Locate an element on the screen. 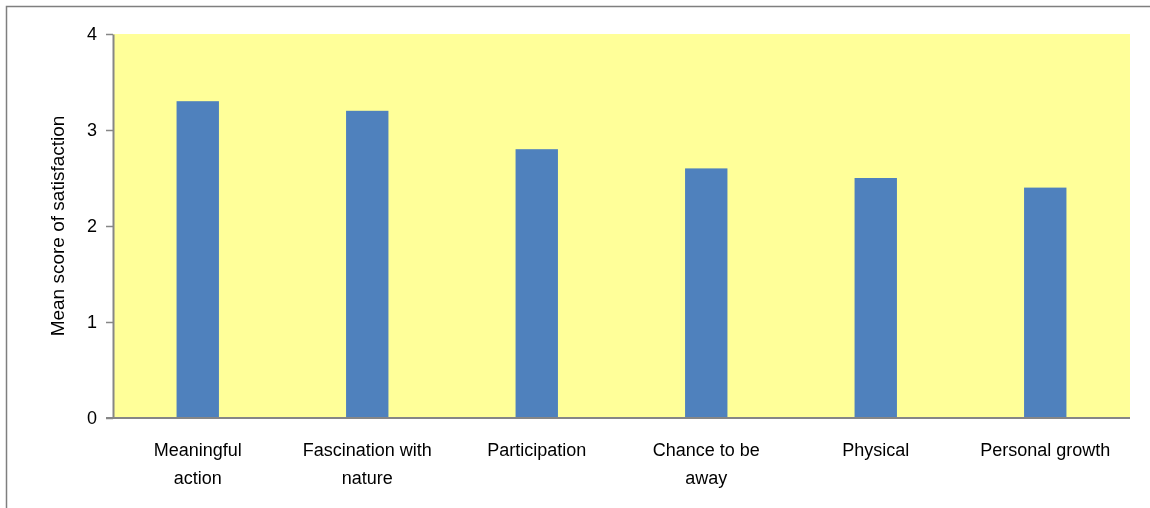 The image size is (1150, 508). x-tick-label: Physical is located at coordinates (876, 450).